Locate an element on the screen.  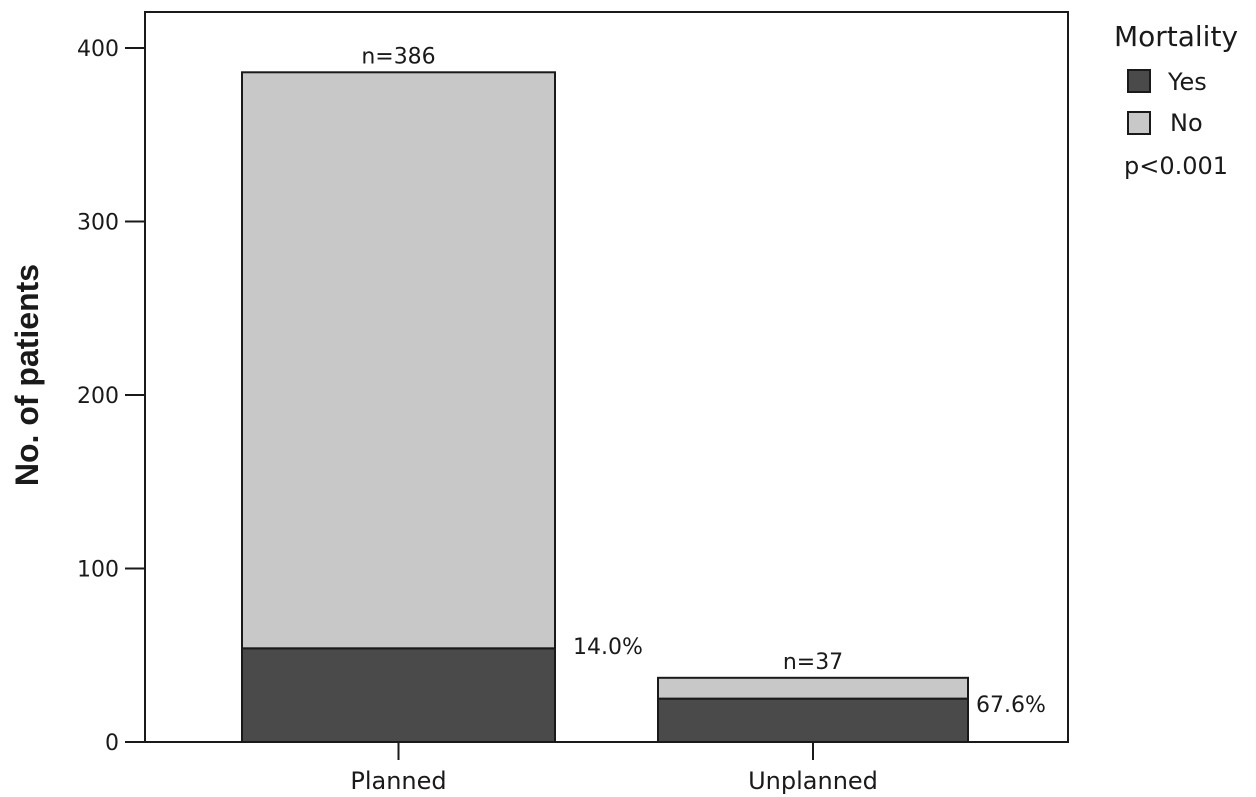
bar-unplanned-yes is located at coordinates (813, 720).